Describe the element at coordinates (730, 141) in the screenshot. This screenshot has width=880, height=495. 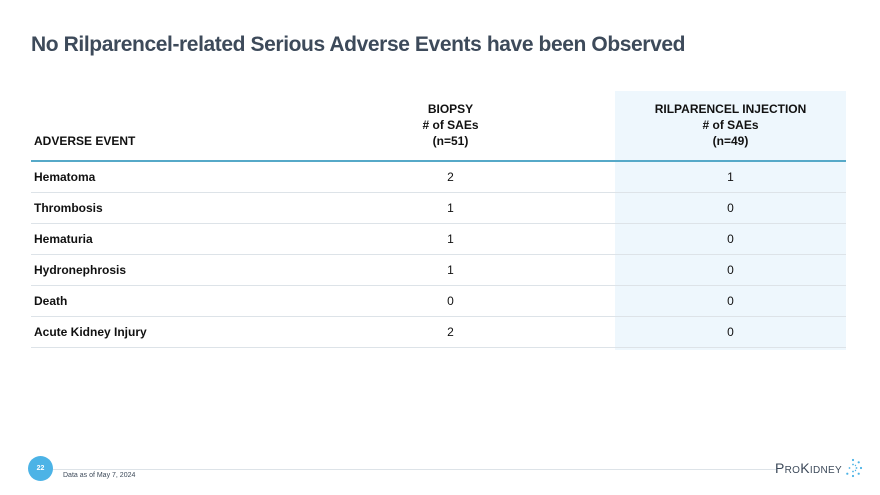
I see `header-rilparencel-n: (n=49)` at that location.